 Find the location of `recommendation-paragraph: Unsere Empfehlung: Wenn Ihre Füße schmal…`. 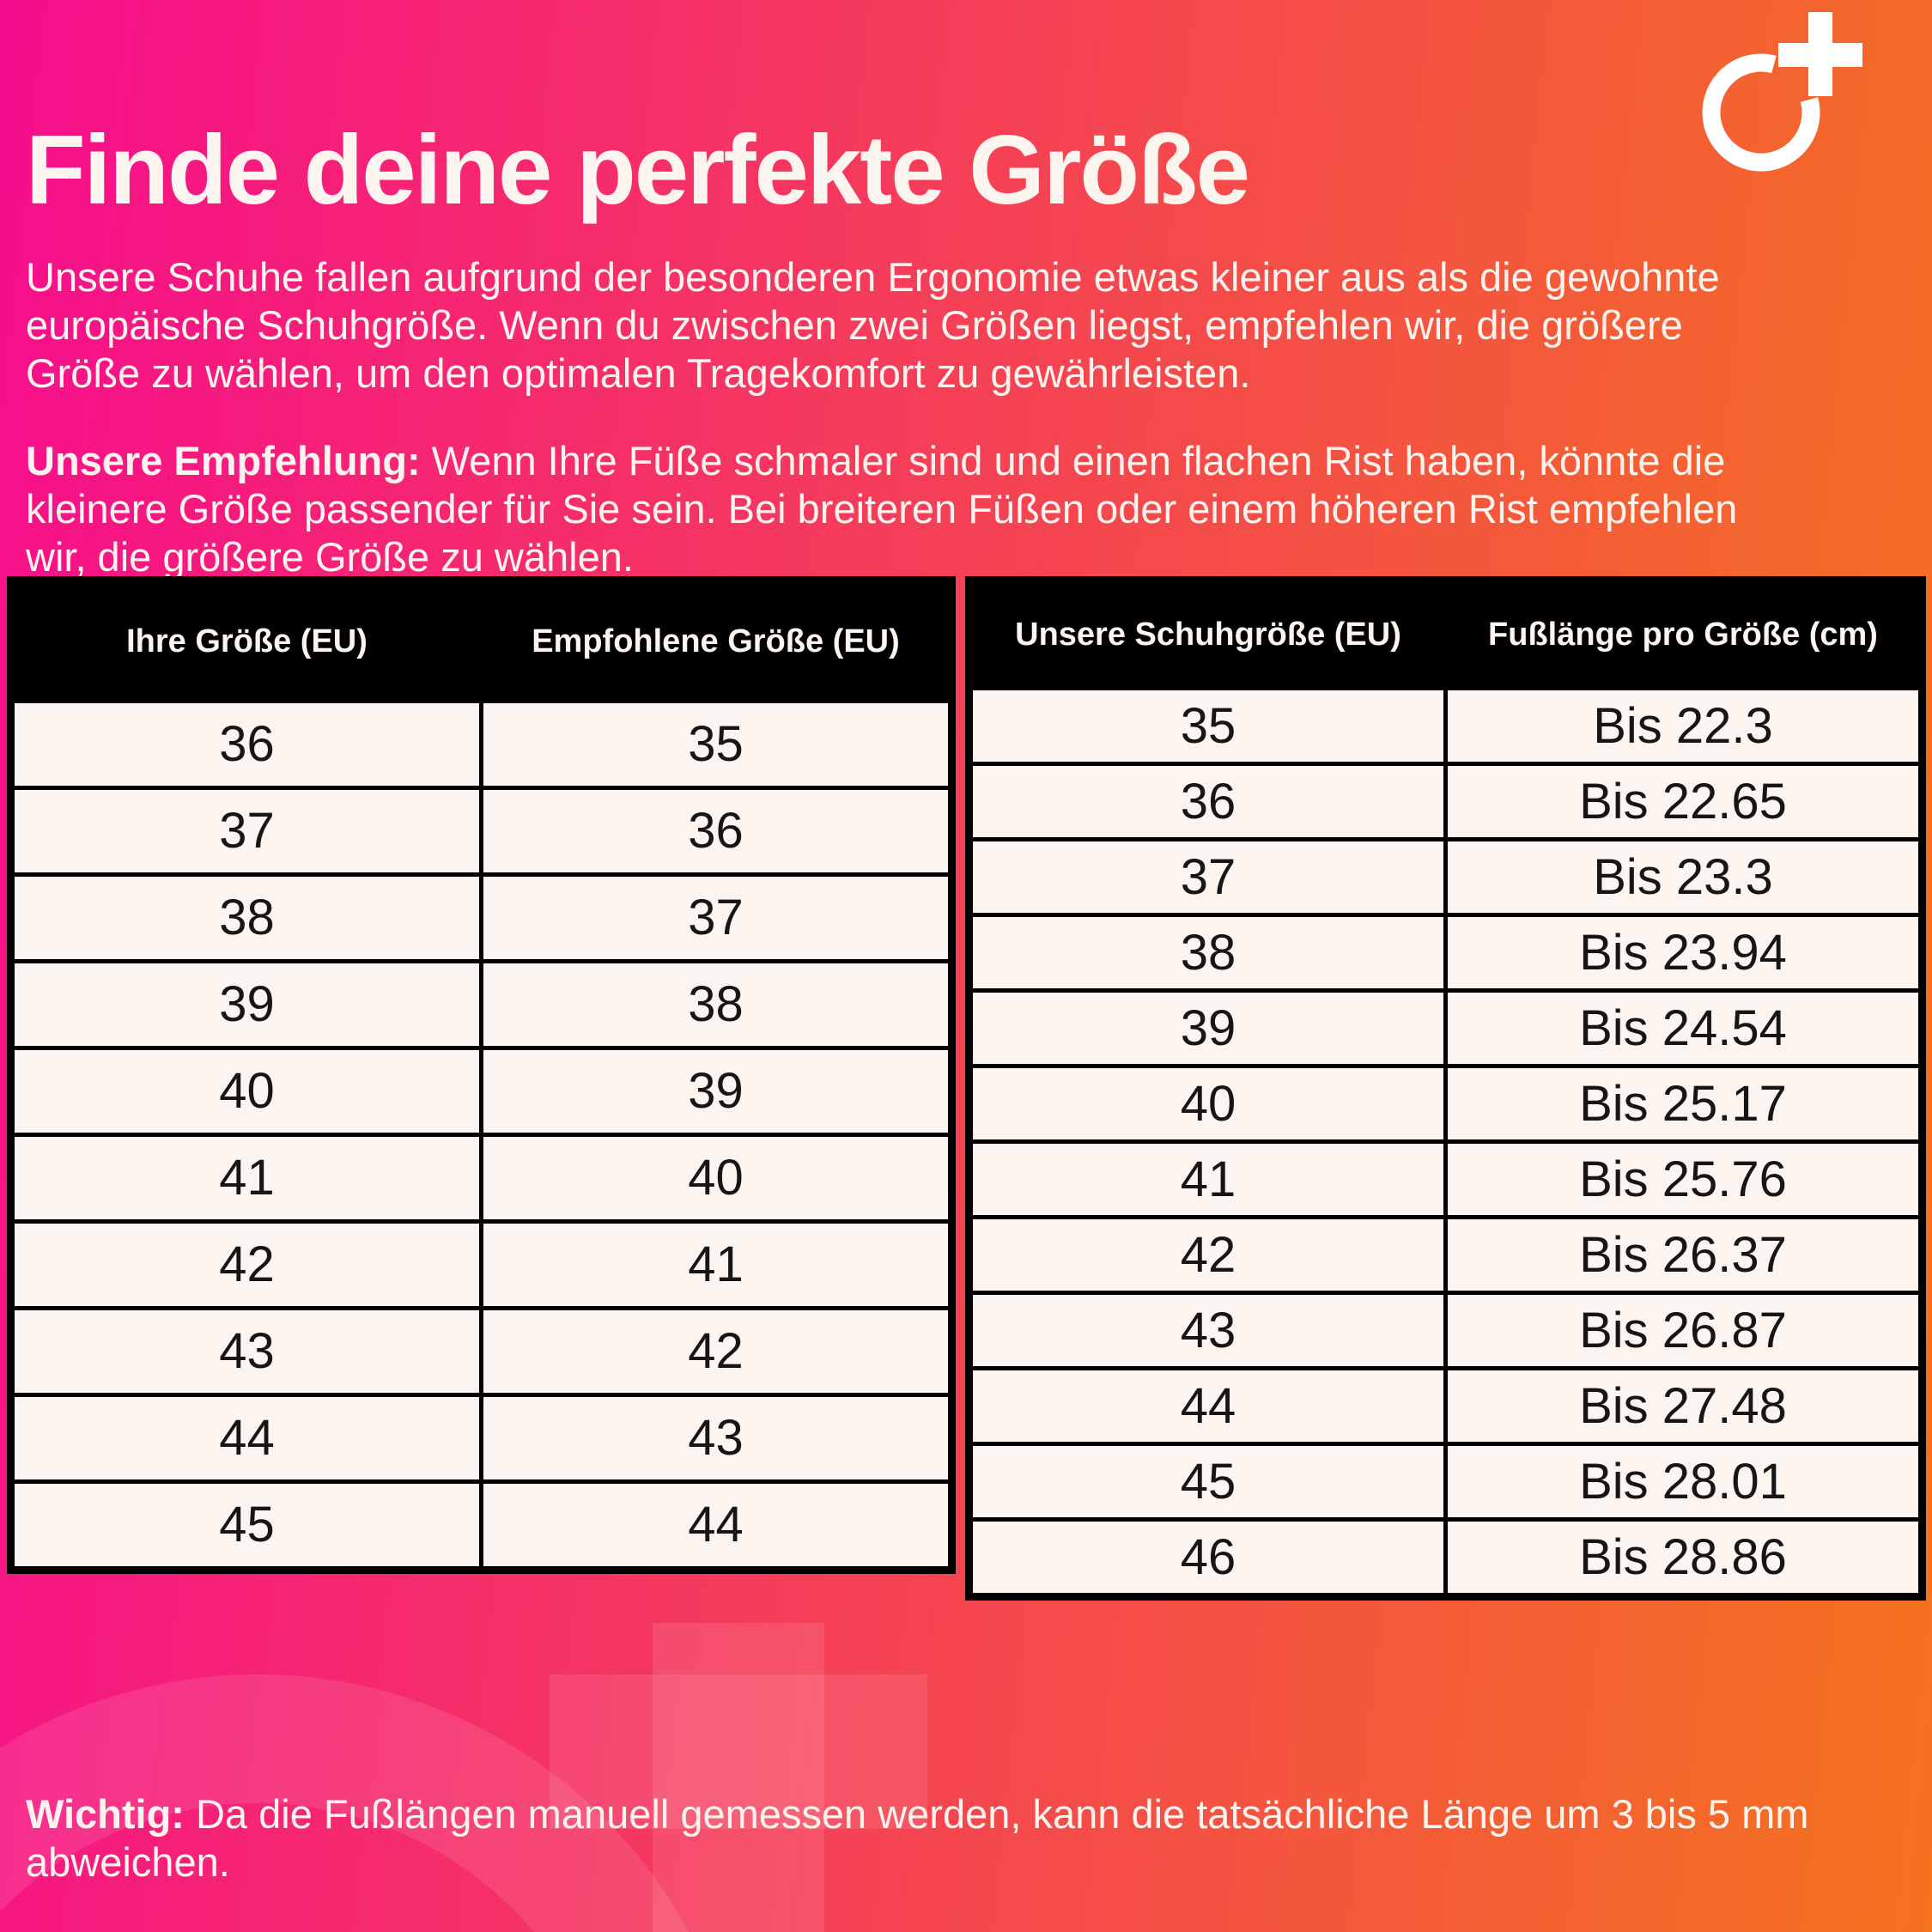

recommendation-paragraph: Unsere Empfehlung: Wenn Ihre Füße schmal… is located at coordinates (966, 509).